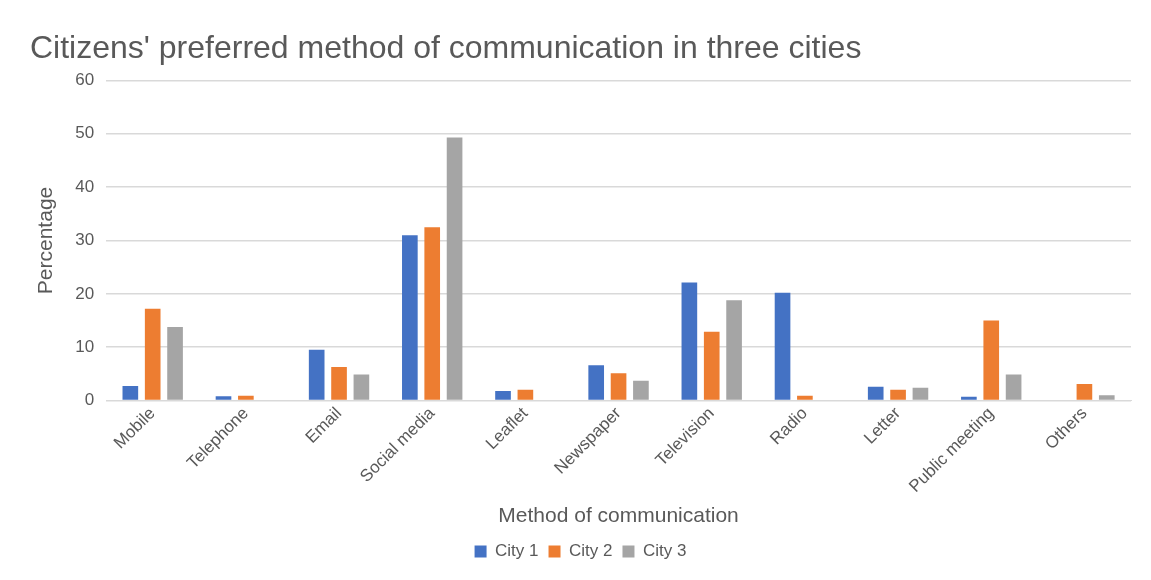  I want to click on y-tick-label: 30, so click(85, 240).